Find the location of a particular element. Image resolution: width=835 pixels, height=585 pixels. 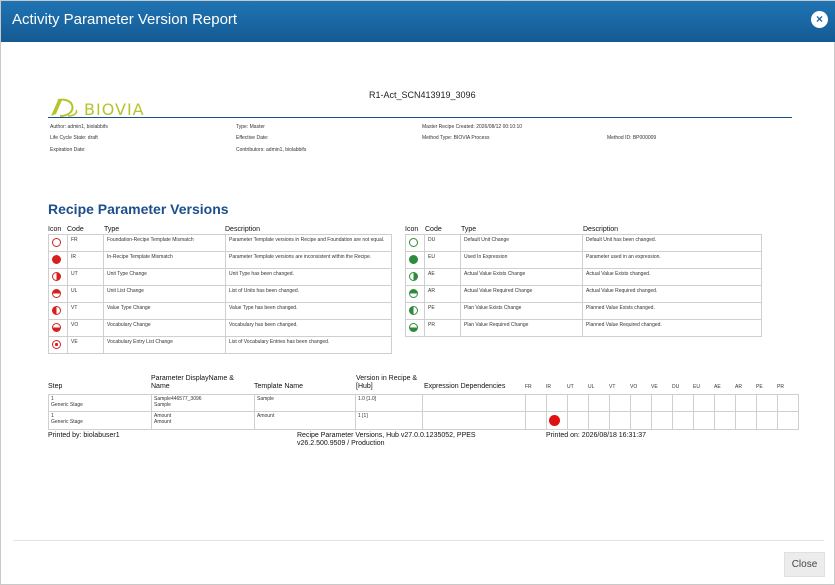

legend-code: AR is located at coordinates (442, 294).